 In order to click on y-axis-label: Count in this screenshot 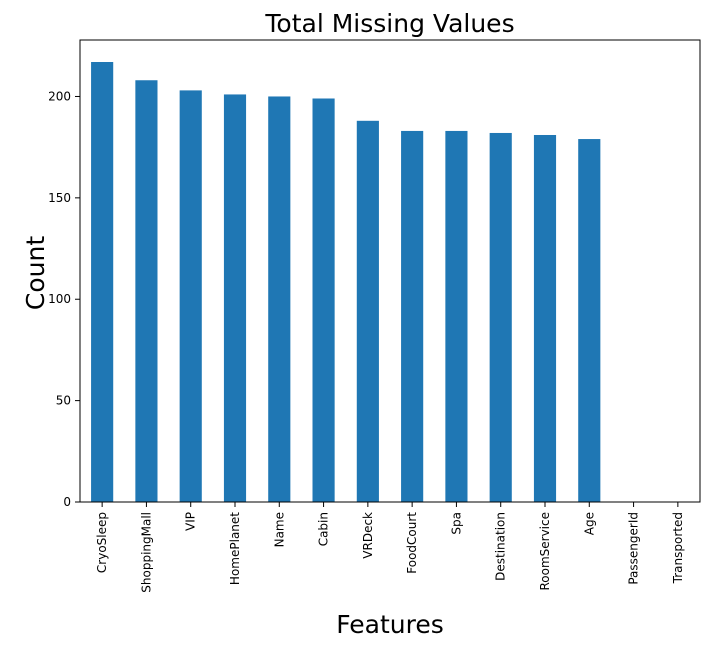, I will do `click(35, 273)`.